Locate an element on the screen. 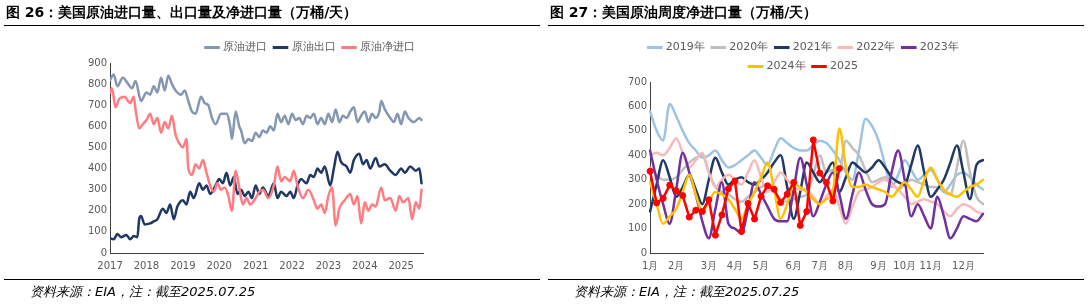  legend-label: 原油进口 is located at coordinates (245, 47).